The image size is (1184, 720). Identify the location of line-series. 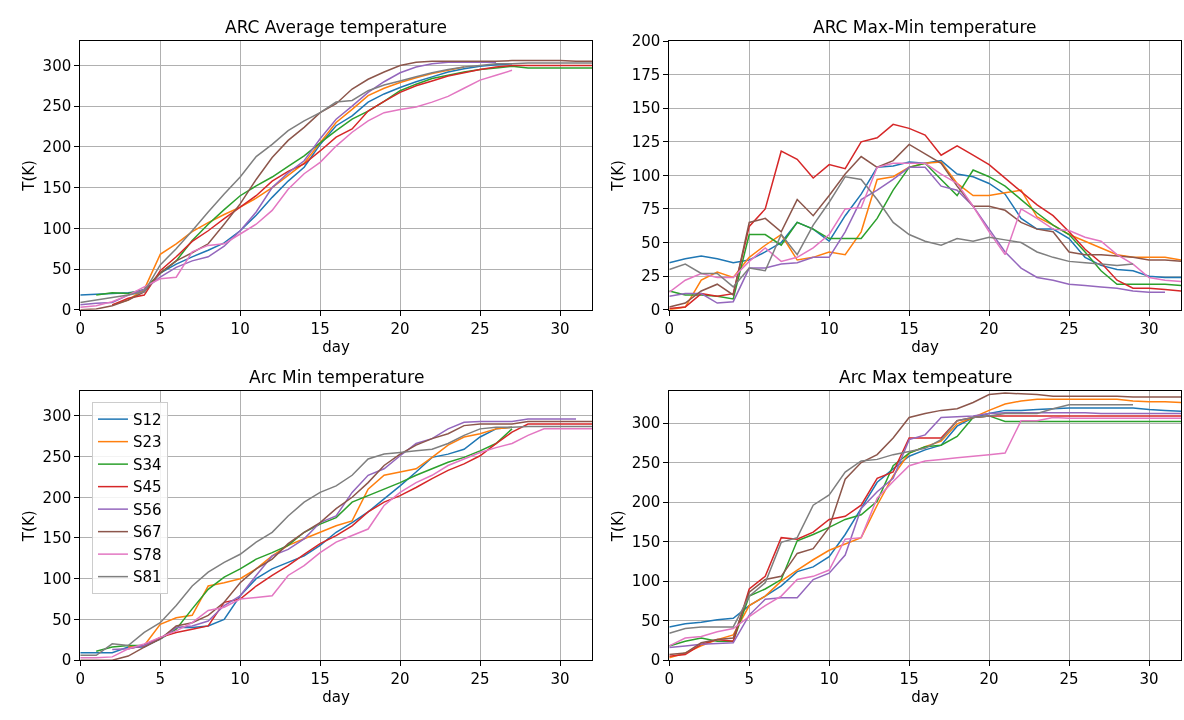
(901, 231).